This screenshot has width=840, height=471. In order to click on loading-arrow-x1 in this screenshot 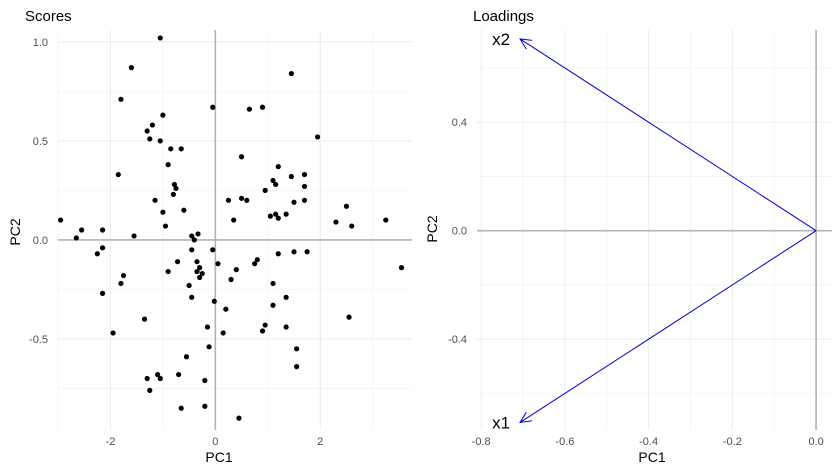, I will do `click(668, 326)`.